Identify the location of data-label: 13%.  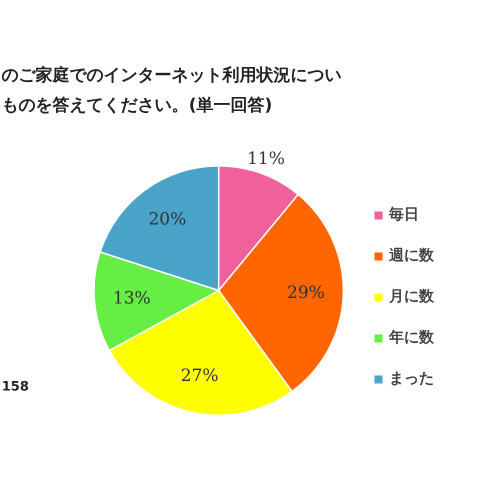
(131, 298).